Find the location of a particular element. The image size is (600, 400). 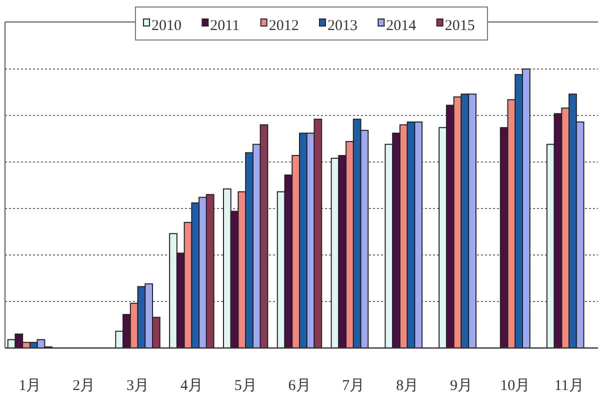

x-tick-label: 9月 is located at coordinates (461, 386).